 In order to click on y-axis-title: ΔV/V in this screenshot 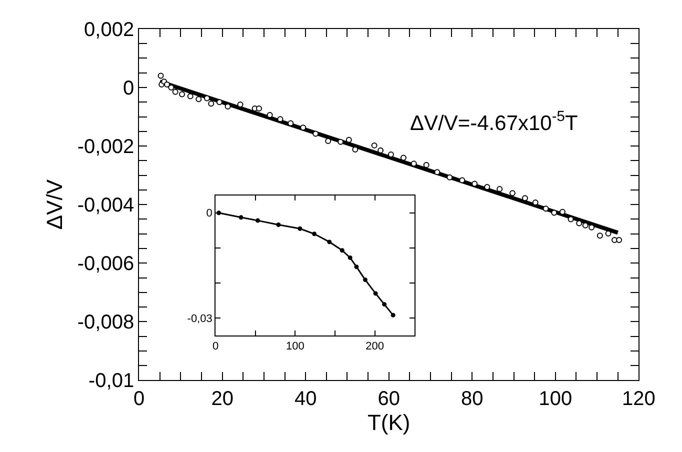, I will do `click(55, 204)`.